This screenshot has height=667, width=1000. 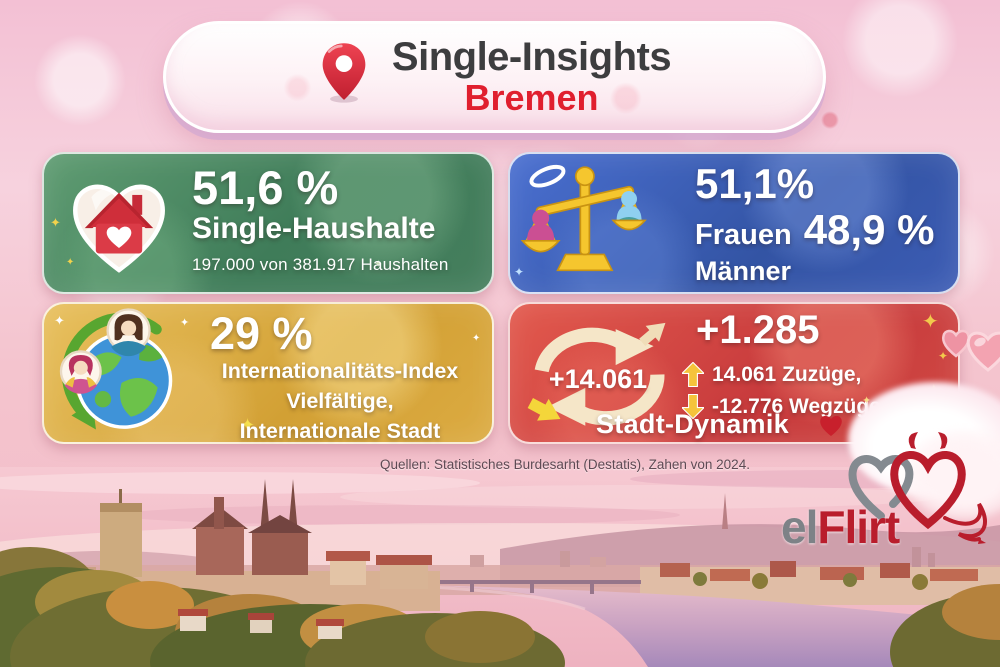 I want to click on women-label: Frauen, so click(x=743, y=235).